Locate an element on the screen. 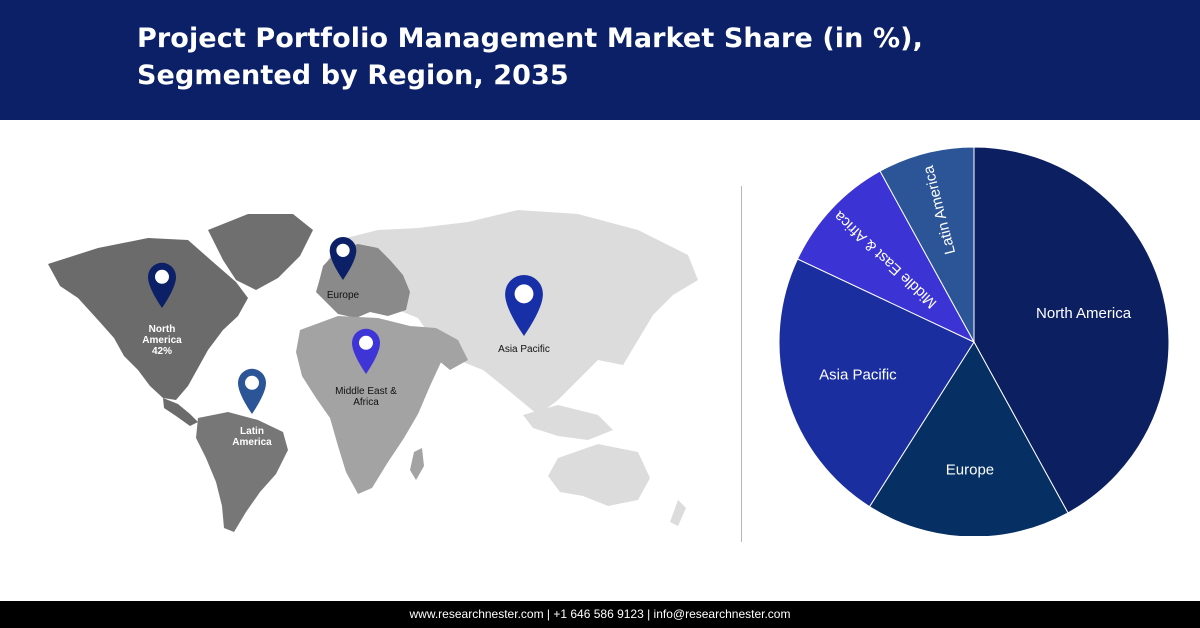 This screenshot has width=1200, height=628. pie-label-asia-pacific: Asia Pacific is located at coordinates (858, 375).